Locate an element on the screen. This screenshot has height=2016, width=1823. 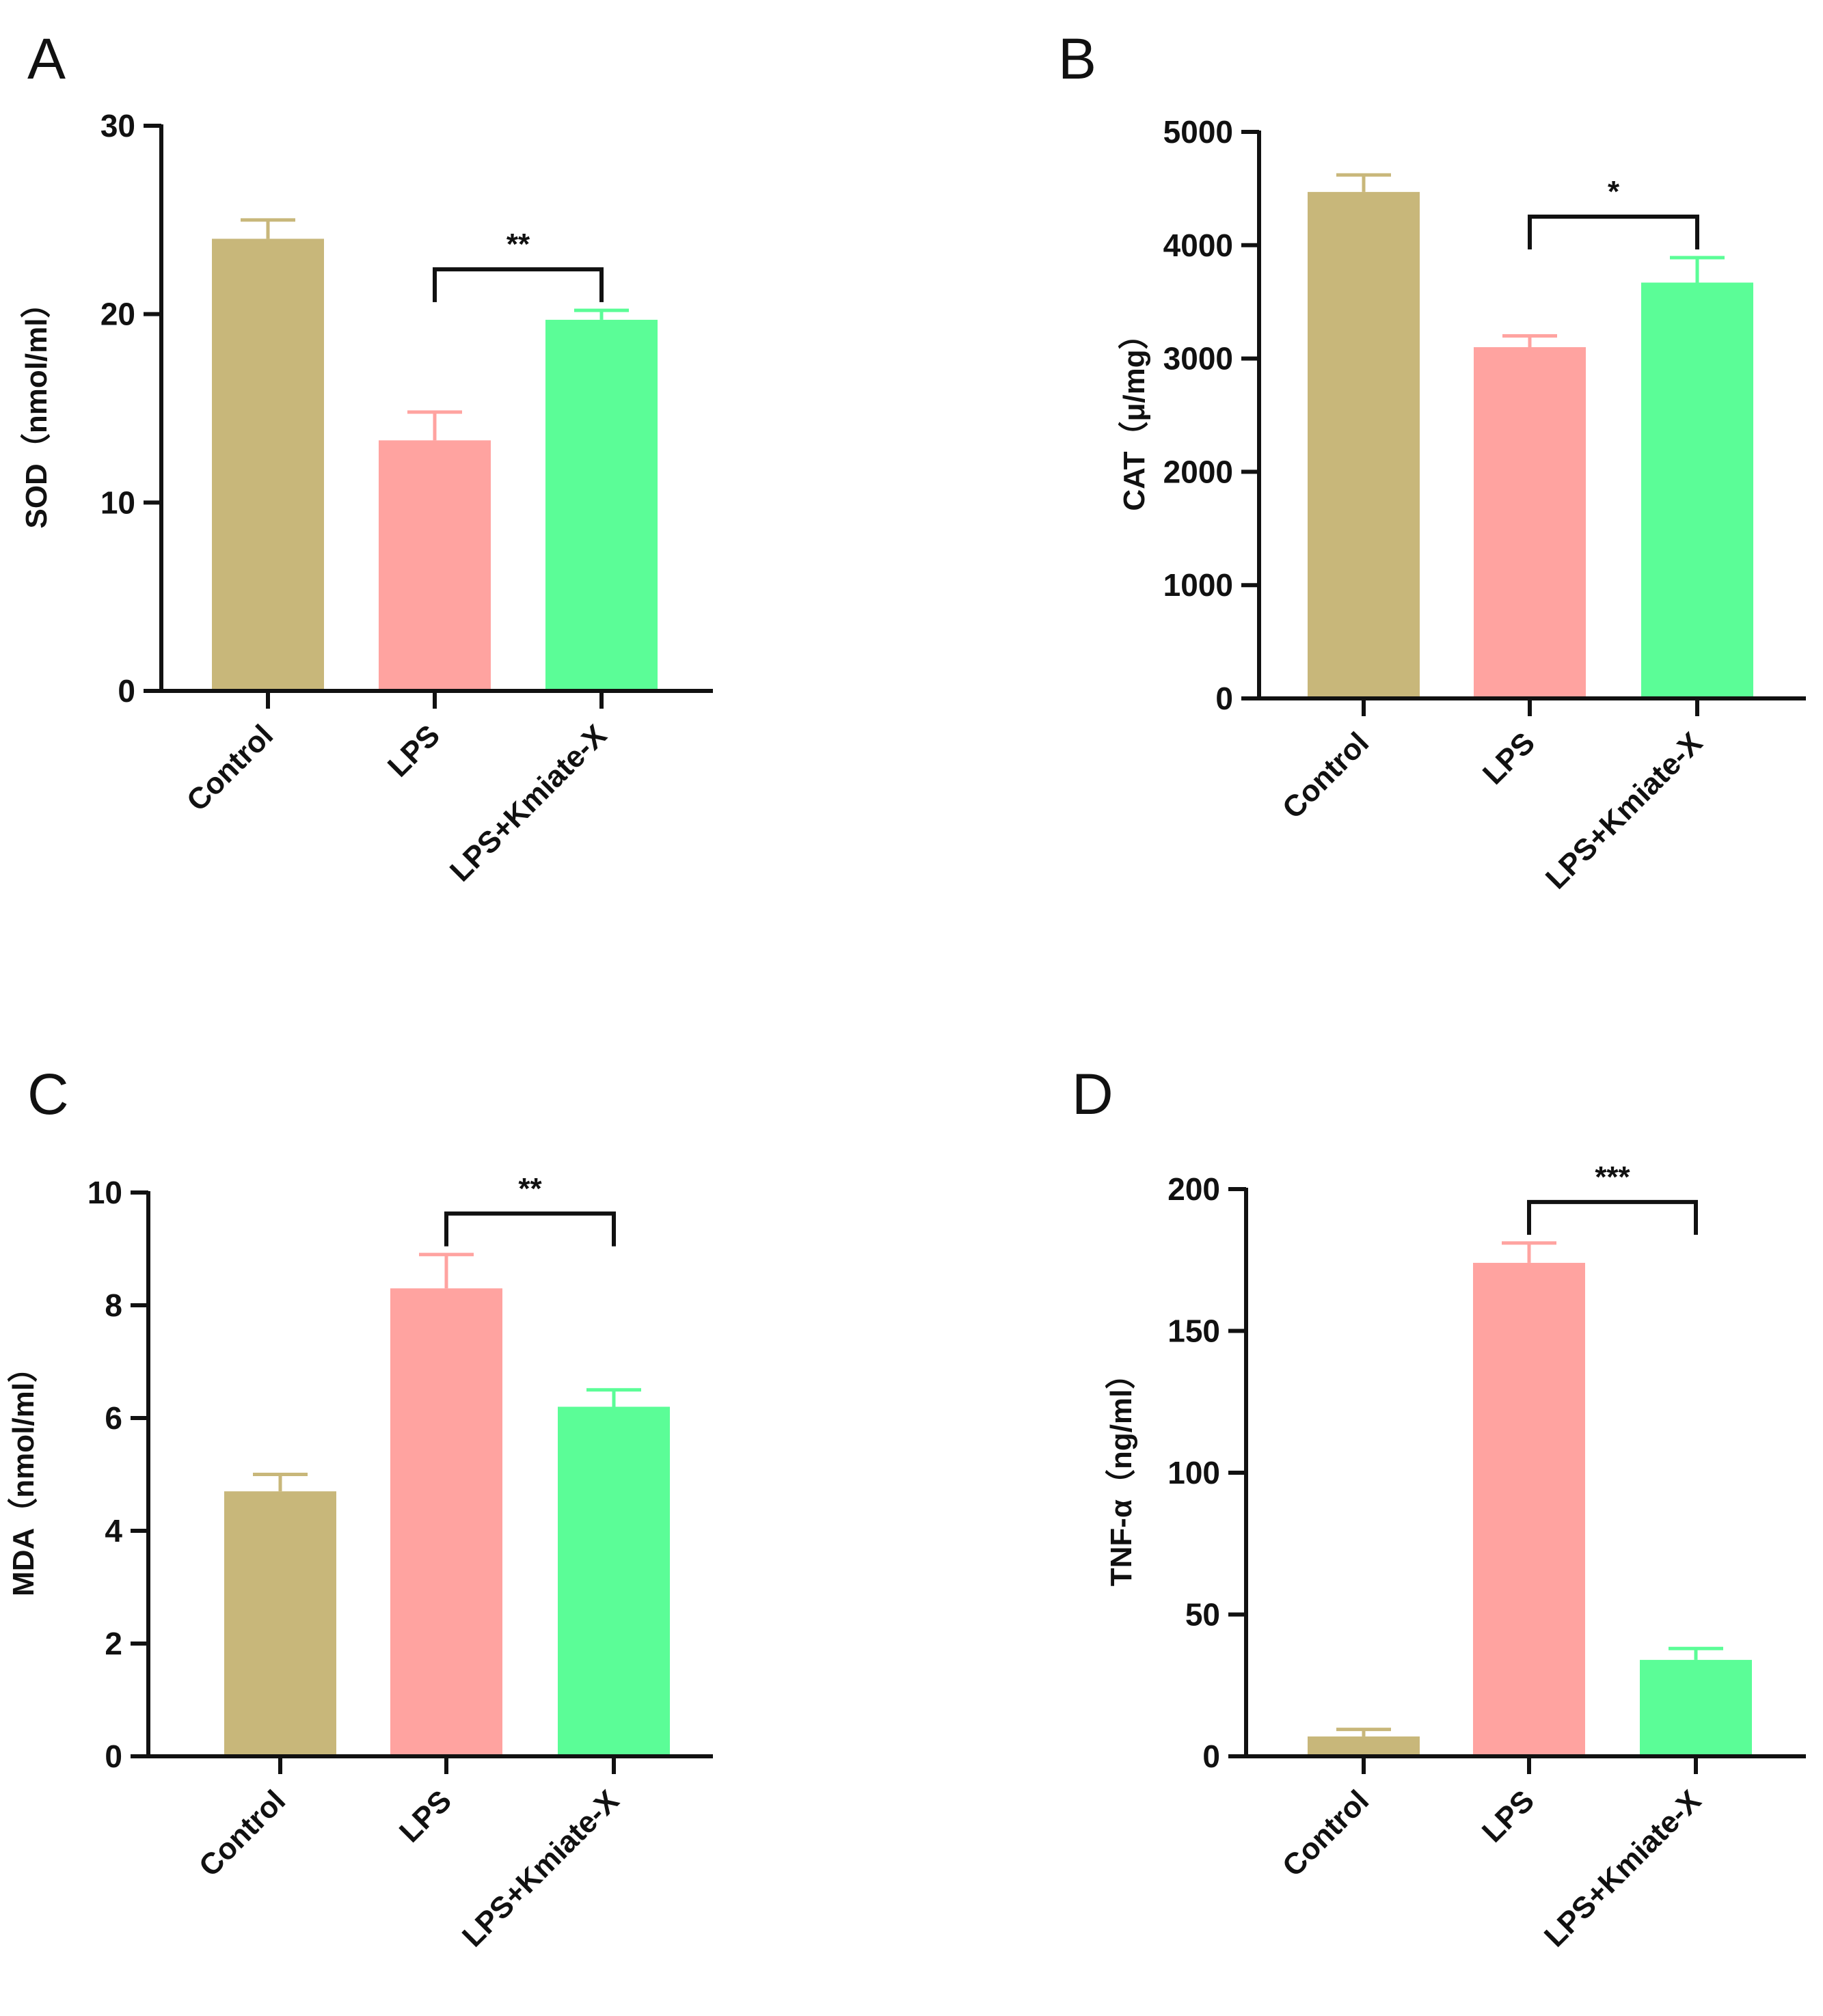
panel-letter: D is located at coordinates (1092, 1094).